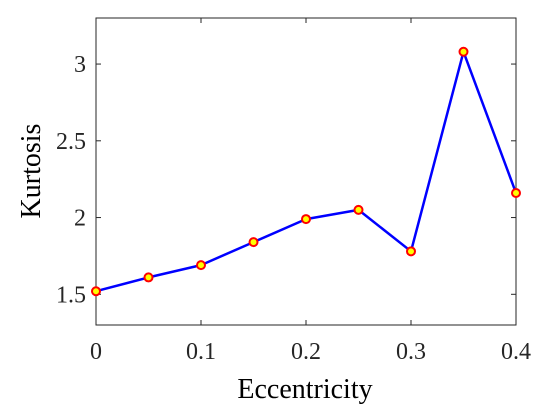 The image size is (550, 417). What do you see at coordinates (80, 219) in the screenshot?
I see `y-tick-label: 2` at bounding box center [80, 219].